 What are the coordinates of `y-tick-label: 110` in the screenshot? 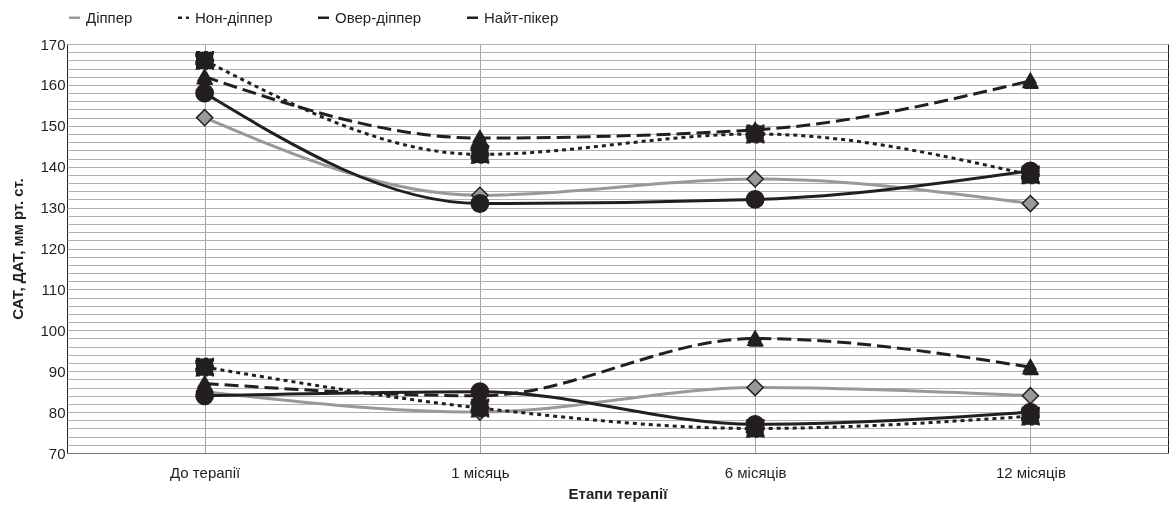 It's located at (53, 289).